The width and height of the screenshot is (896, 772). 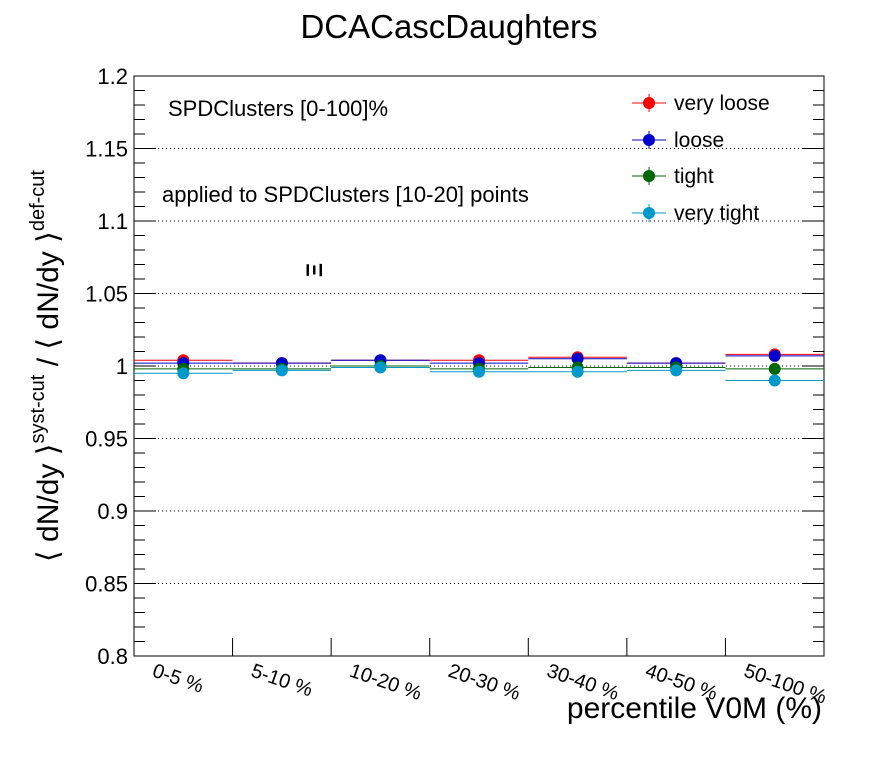 I want to click on y-label-numerator: ⟨ dN/dy ⟩, so click(x=48, y=503).